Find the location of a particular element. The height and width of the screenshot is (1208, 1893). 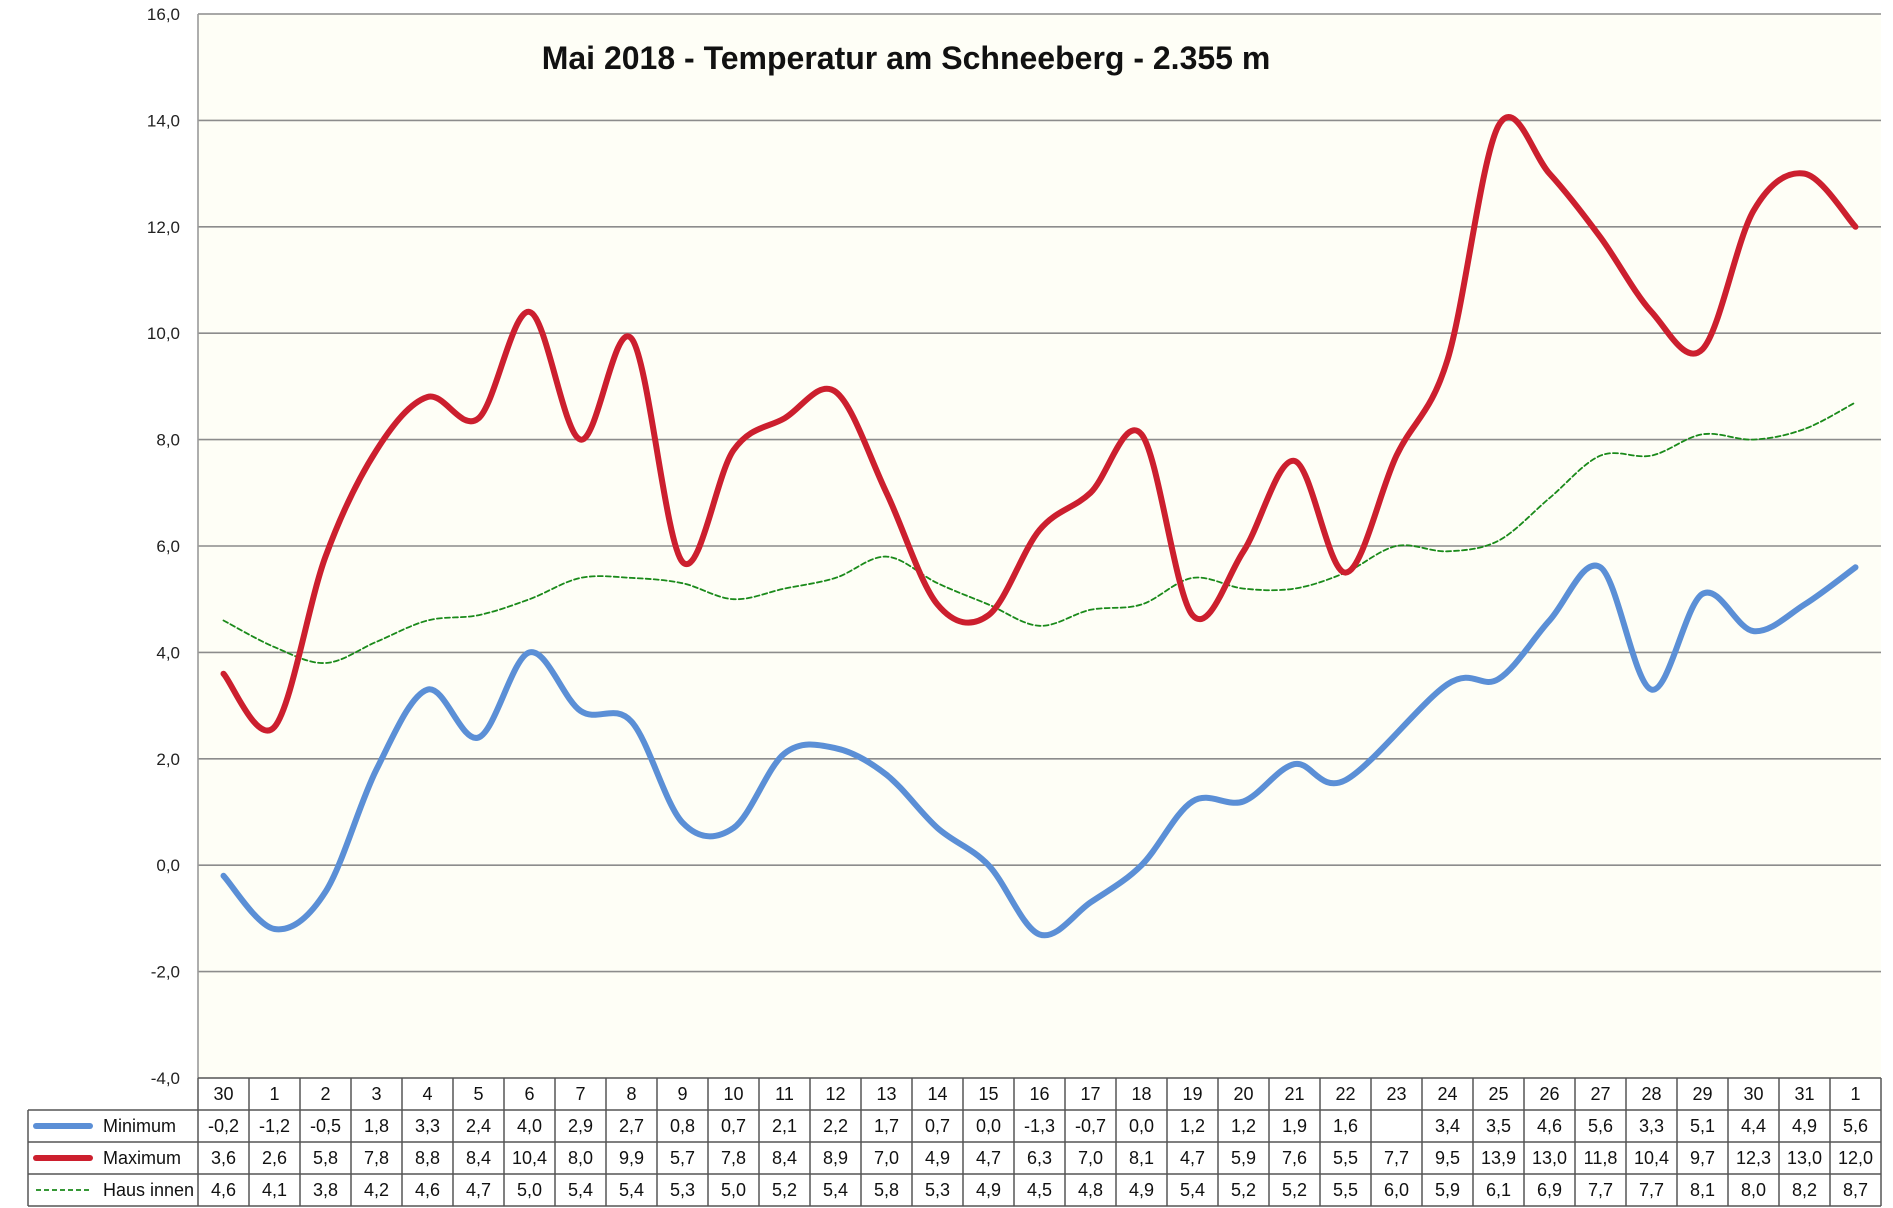

data-label: 2,9 is located at coordinates (580, 1126).